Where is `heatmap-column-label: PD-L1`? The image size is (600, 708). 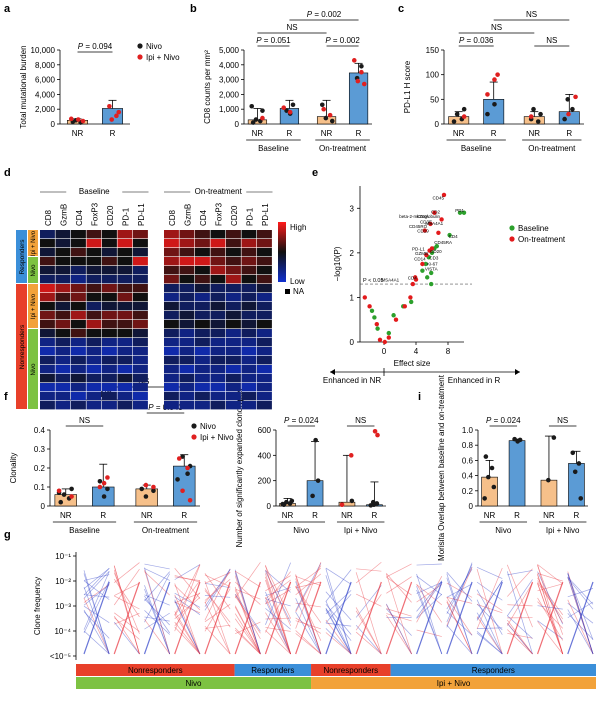 heatmap-column-label: PD-L1 is located at coordinates (141, 214).